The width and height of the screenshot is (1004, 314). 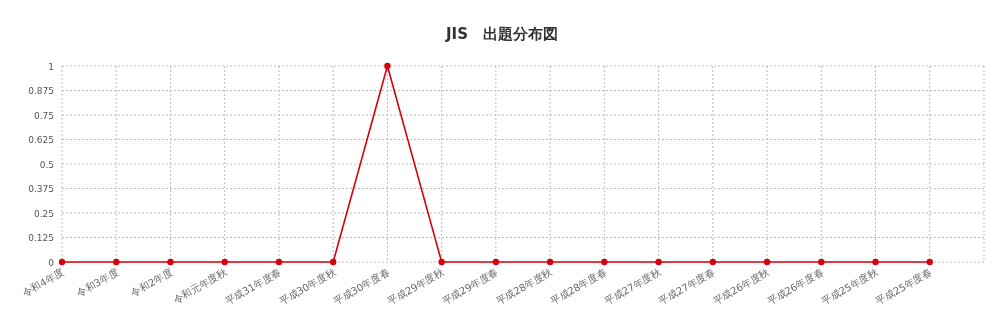 What do you see at coordinates (43, 115) in the screenshot?
I see `y-tick-label: 0.75` at bounding box center [43, 115].